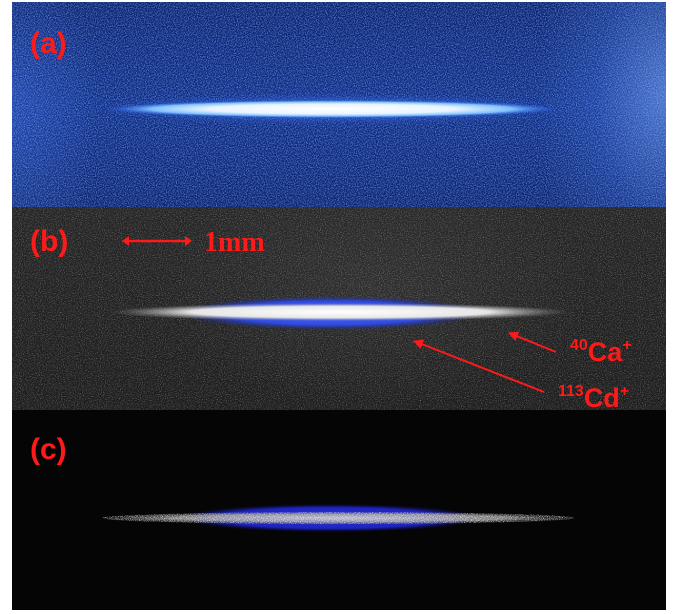 The height and width of the screenshot is (614, 675). Describe the element at coordinates (605, 352) in the screenshot. I see `calcium-symbol: Ca` at that location.